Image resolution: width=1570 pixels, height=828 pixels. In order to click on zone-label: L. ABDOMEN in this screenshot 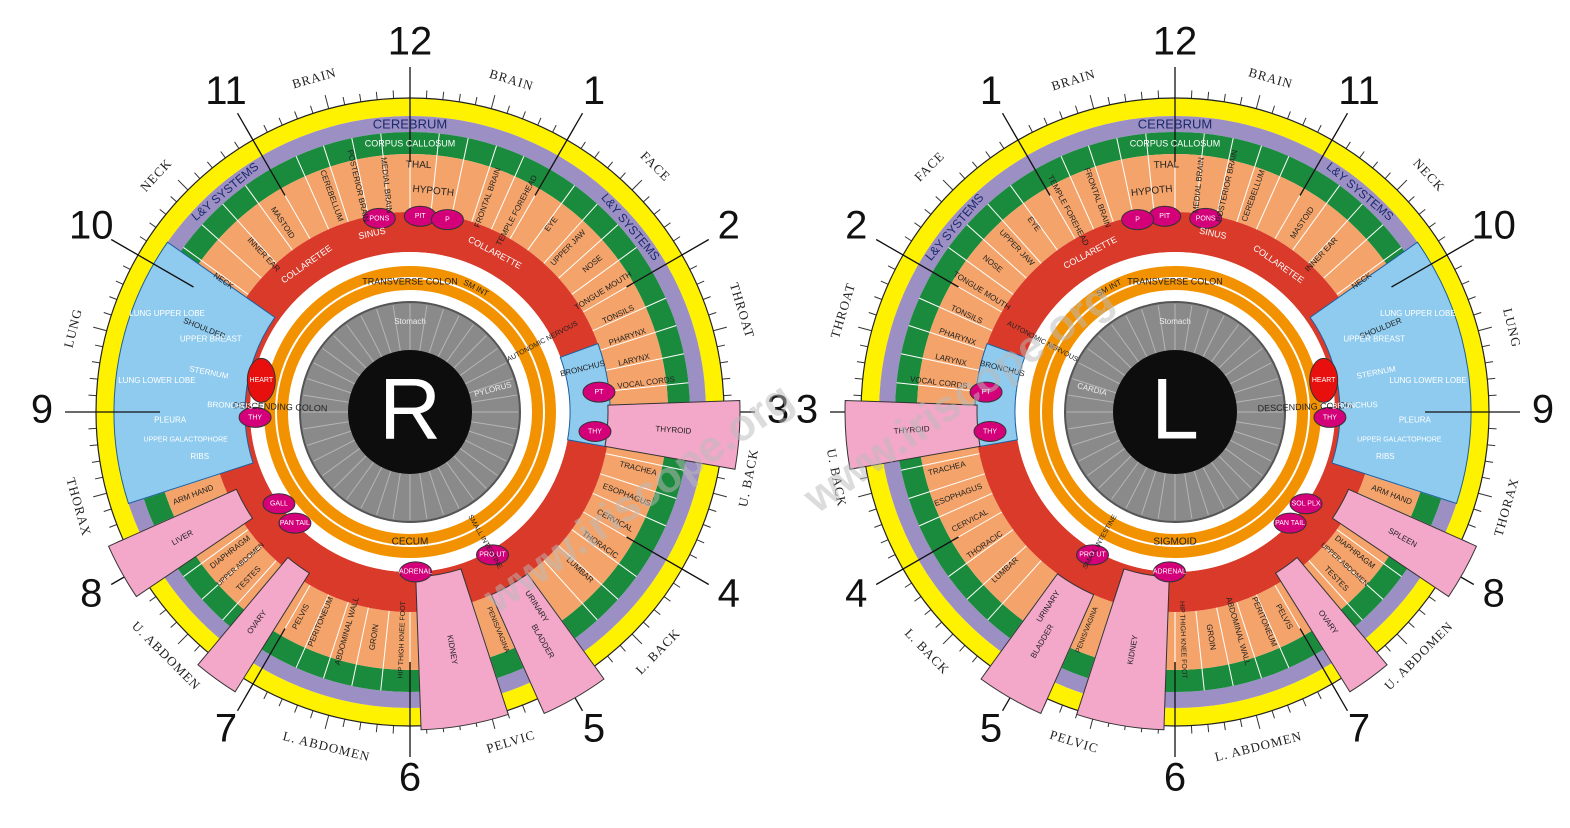, I will do `click(1258, 746)`.